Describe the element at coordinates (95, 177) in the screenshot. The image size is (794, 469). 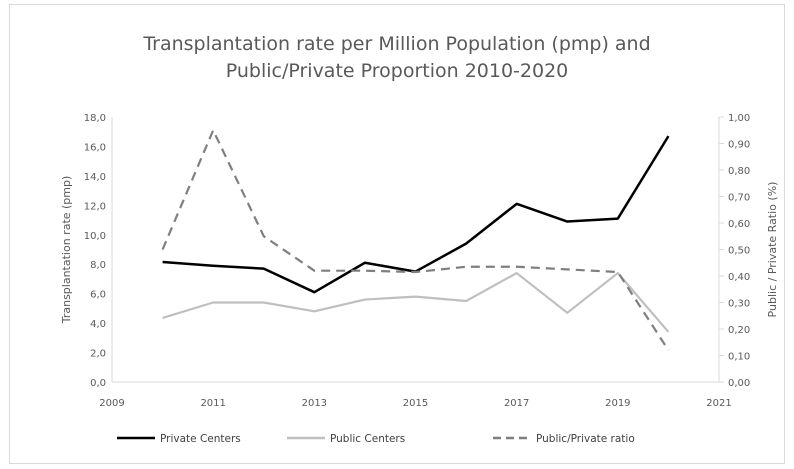
I see `y-tick-label: 14,0` at that location.